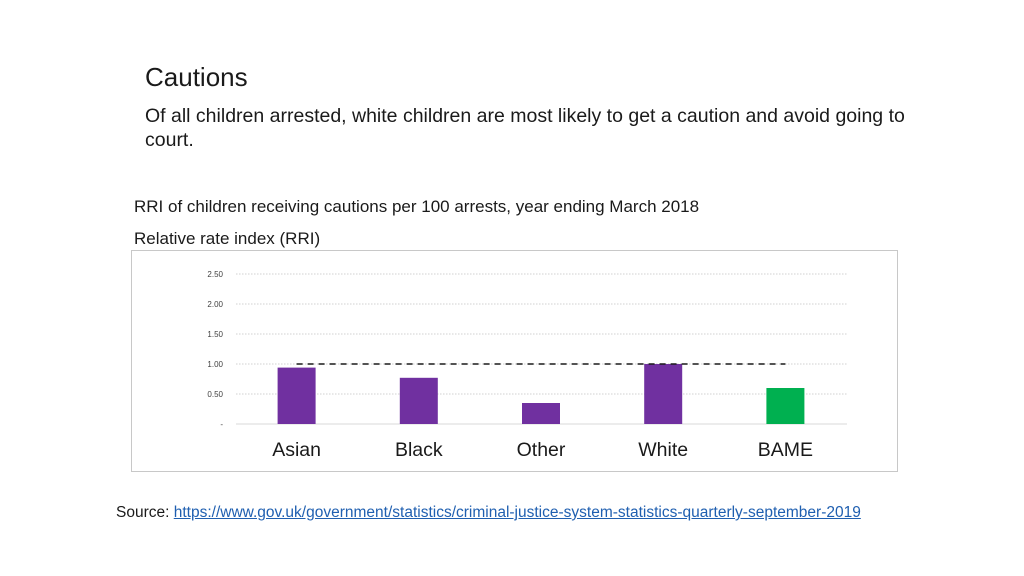  I want to click on source-label: Source:, so click(145, 512).